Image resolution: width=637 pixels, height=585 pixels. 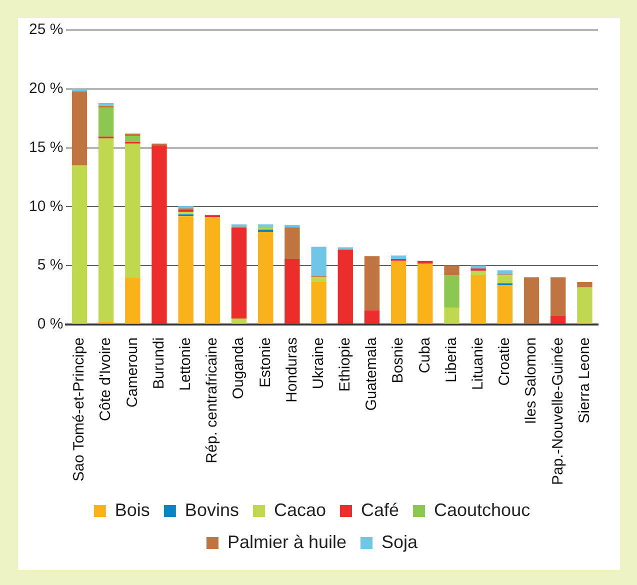 I want to click on x-tick-label: Cuba, so click(x=425, y=355).